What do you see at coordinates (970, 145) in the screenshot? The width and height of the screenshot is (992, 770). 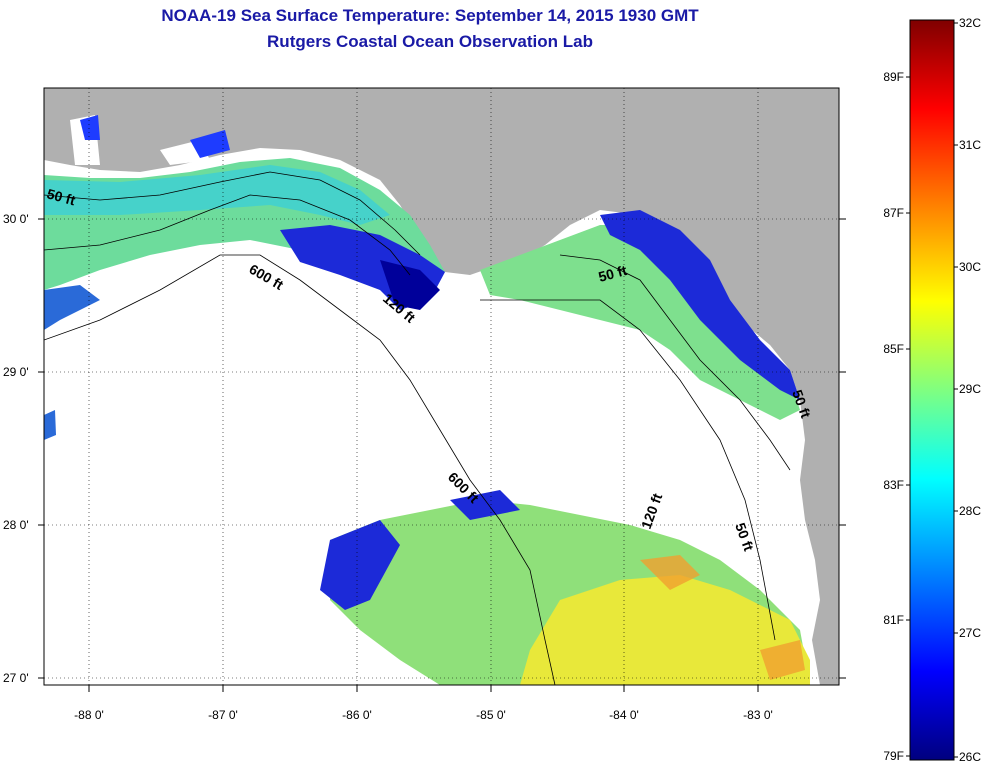 I see `colorbar-c-label: 31C` at bounding box center [970, 145].